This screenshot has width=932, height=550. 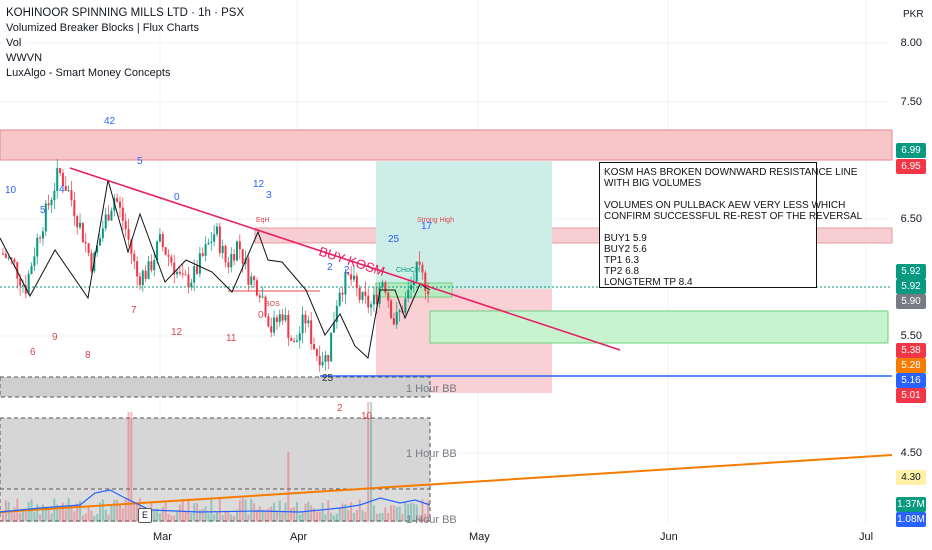 I want to click on wave-label: 5, so click(x=43, y=210).